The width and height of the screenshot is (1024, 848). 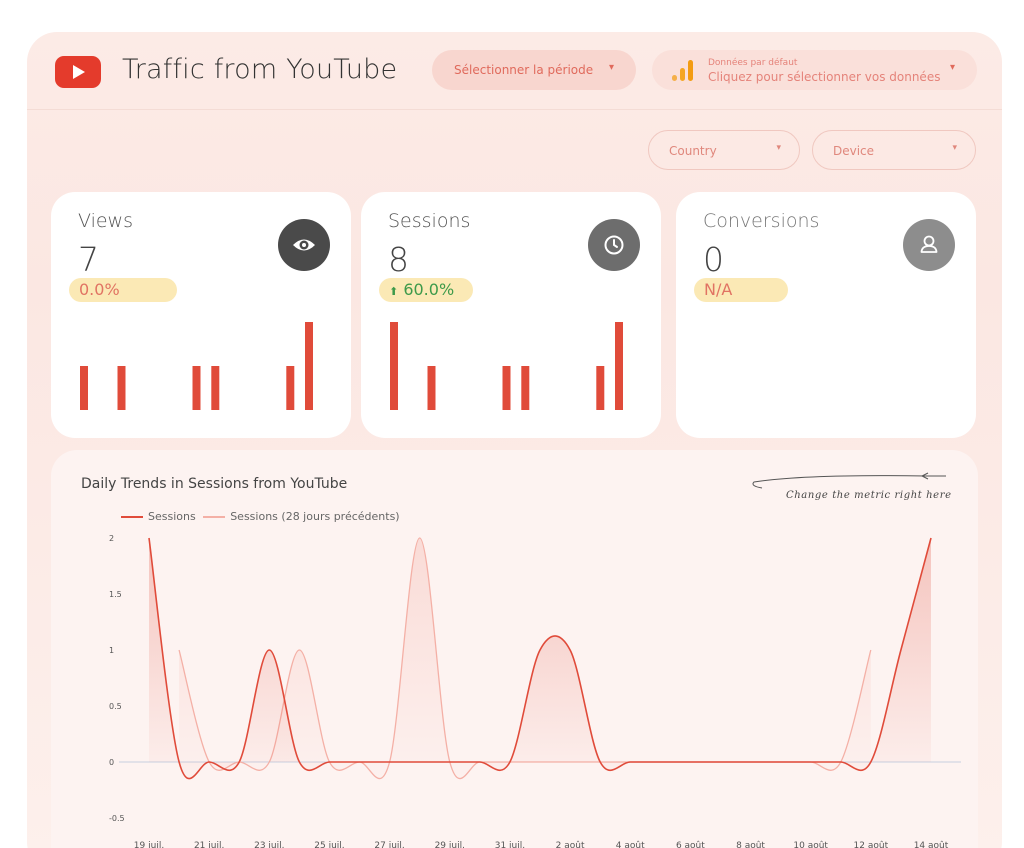 What do you see at coordinates (394, 291) in the screenshot?
I see `arrow-up-icon: ⬆` at bounding box center [394, 291].